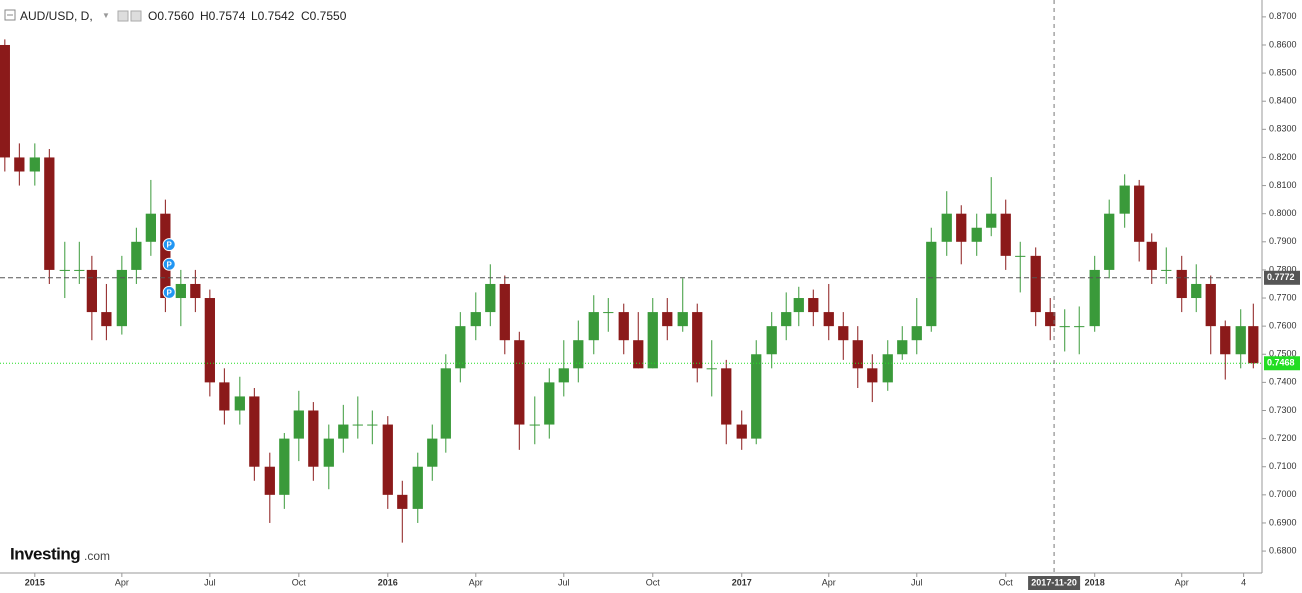  I want to click on event-marker-label: P, so click(170, 264).